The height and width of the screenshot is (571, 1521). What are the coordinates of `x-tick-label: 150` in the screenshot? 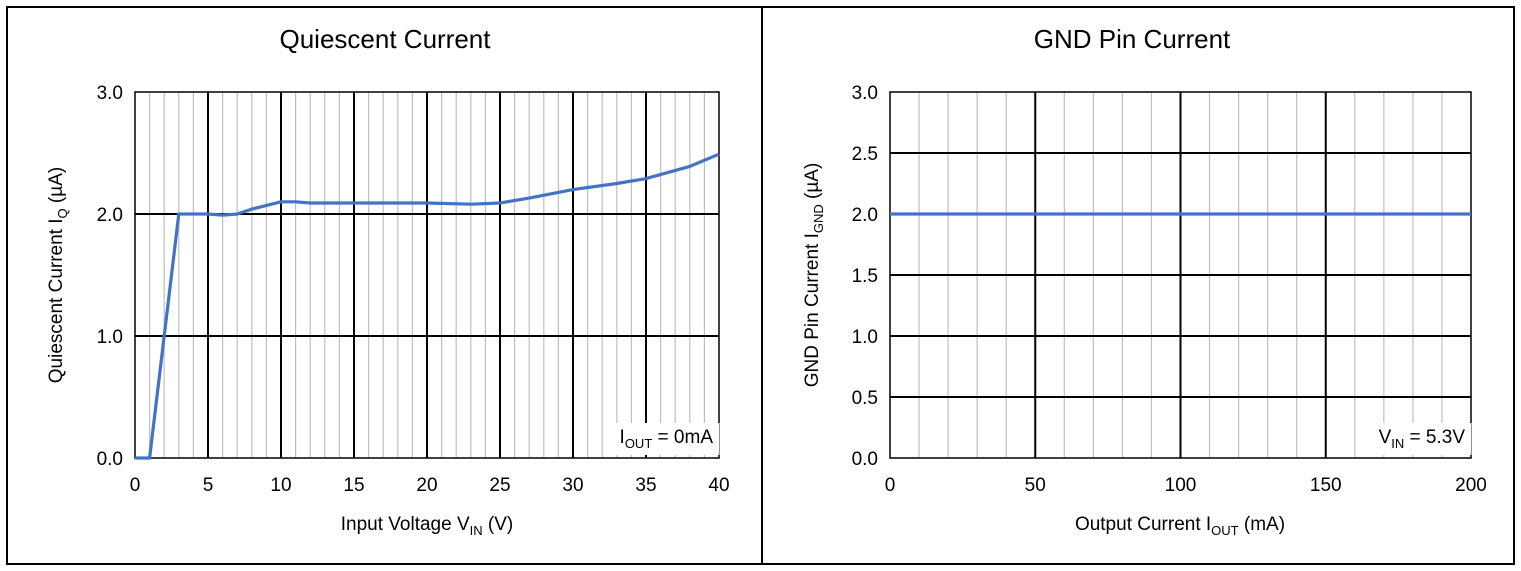 It's located at (1326, 485).